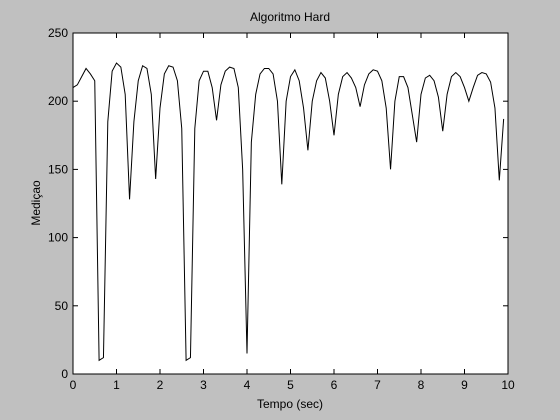 This screenshot has height=420, width=560. I want to click on x-tick-label: 10, so click(508, 385).